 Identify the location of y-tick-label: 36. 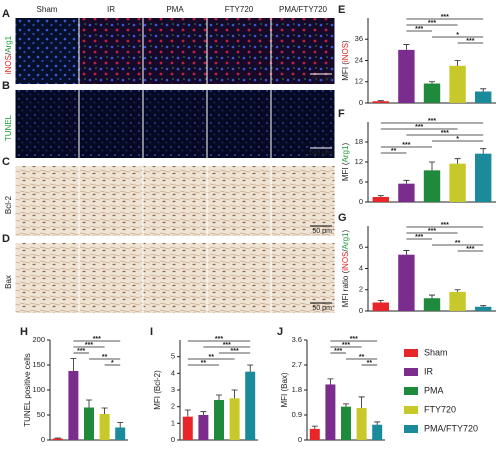
(359, 38).